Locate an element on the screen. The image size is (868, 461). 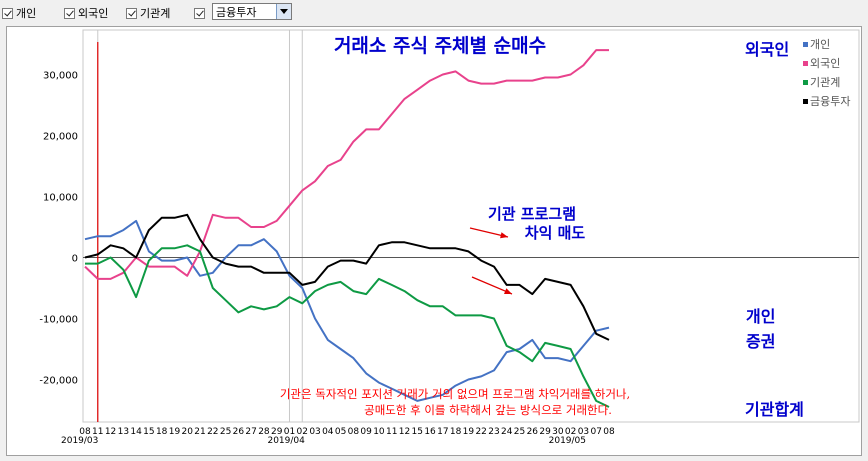
arrow-lower-head is located at coordinates (508, 291).